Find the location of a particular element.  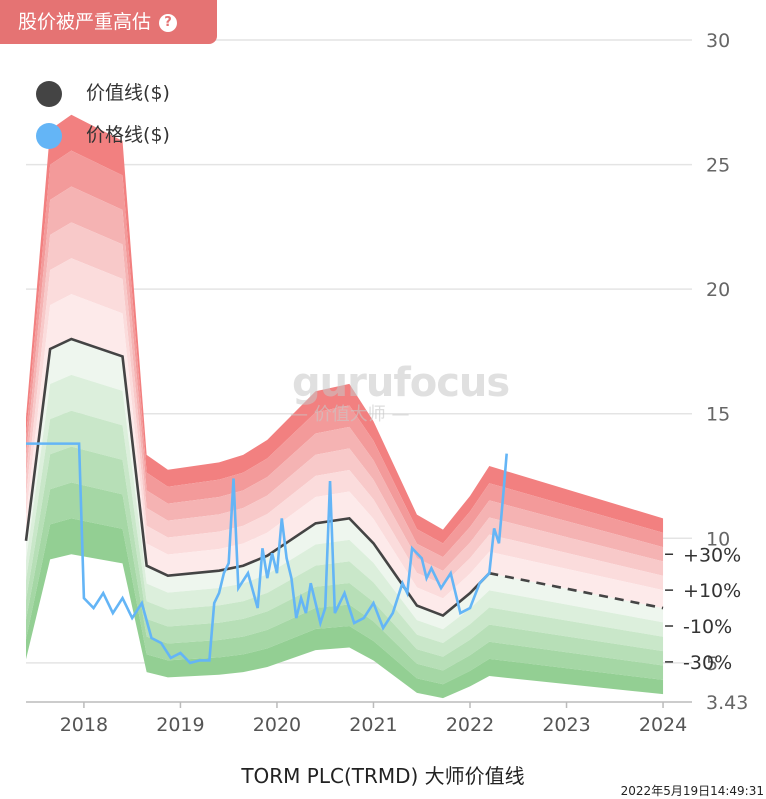

valuation-badge: 股价被严重高估 ? is located at coordinates (108, 22).